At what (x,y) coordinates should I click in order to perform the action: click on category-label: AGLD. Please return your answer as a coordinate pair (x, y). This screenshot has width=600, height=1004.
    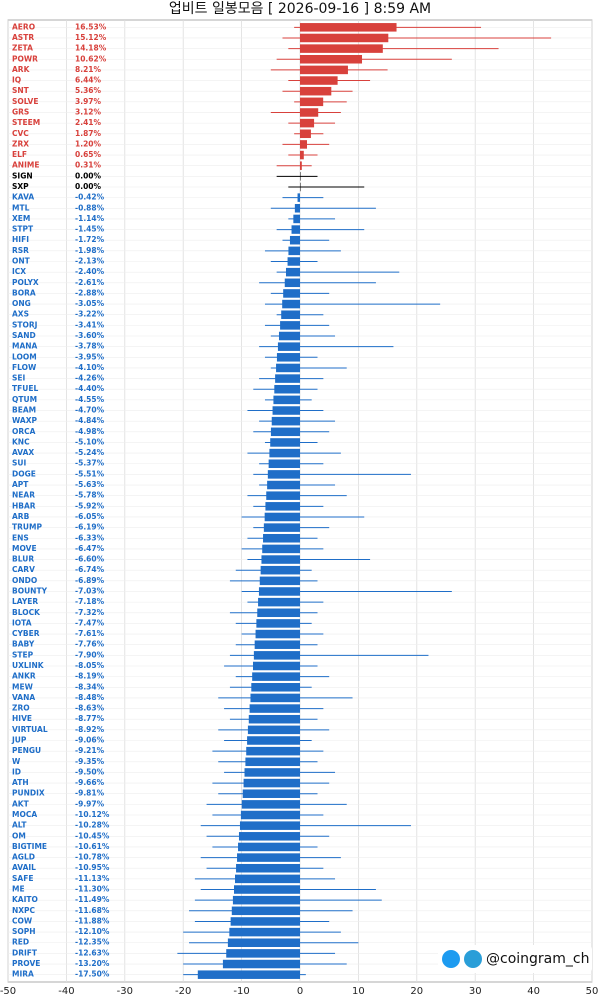
    Looking at the image, I should click on (23, 857).